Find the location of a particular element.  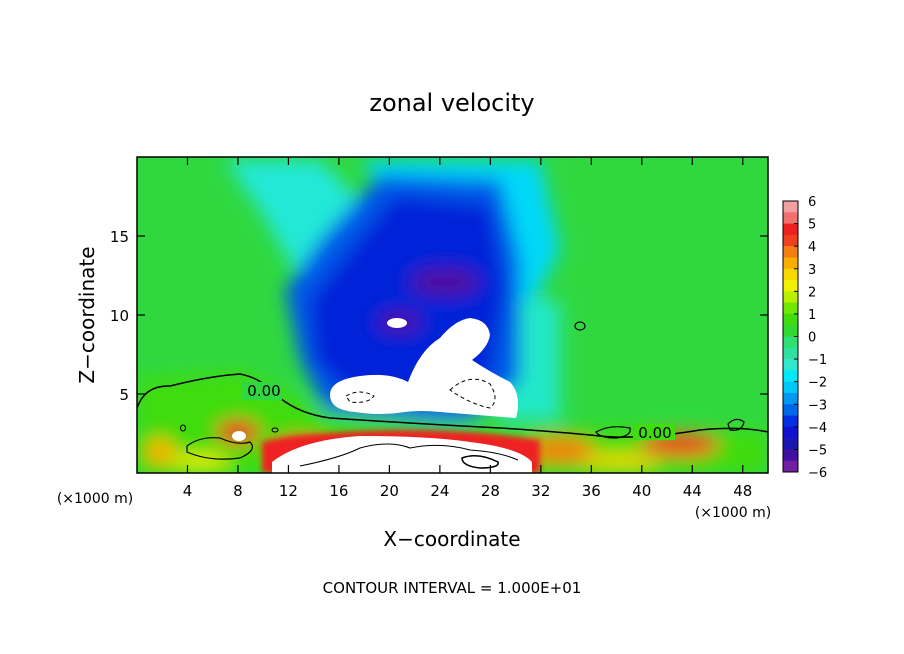

x-tick-label: 36 is located at coordinates (591, 491).